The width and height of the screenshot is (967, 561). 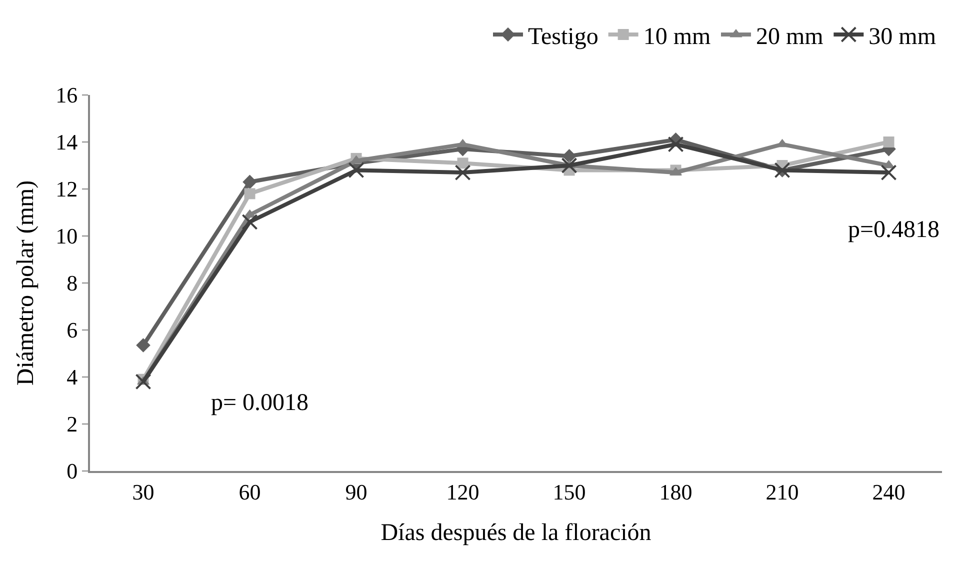 What do you see at coordinates (67, 189) in the screenshot?
I see `y-tick-label: 12` at bounding box center [67, 189].